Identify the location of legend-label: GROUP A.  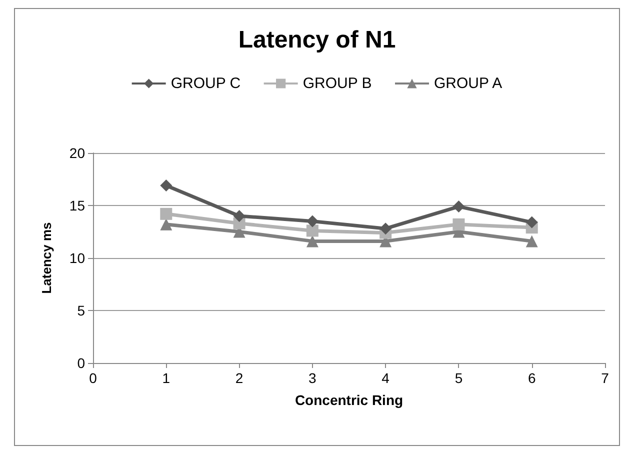
(468, 83).